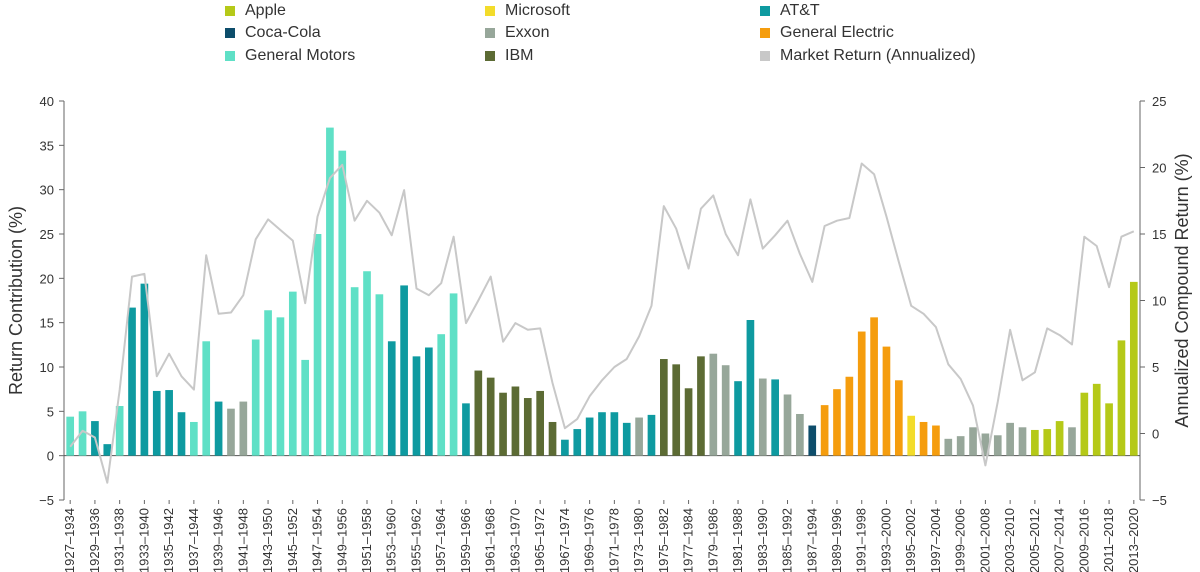 The height and width of the screenshot is (572, 1200). What do you see at coordinates (168, 540) in the screenshot?
I see `x-tick-label: 1935–1942` at bounding box center [168, 540].